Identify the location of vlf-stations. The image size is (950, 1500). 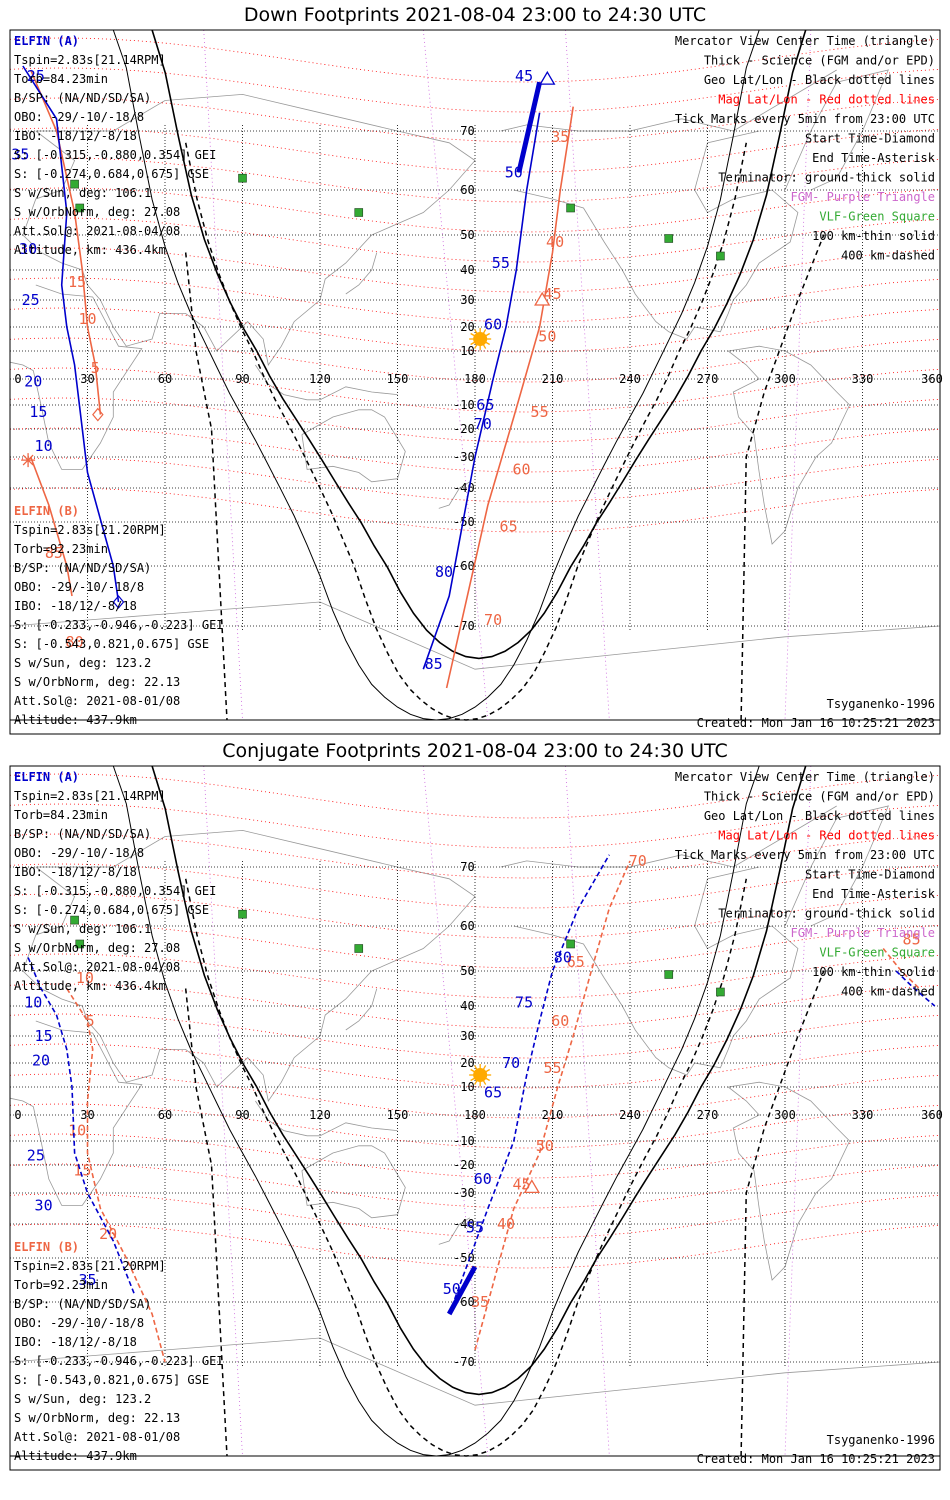
(397, 217).